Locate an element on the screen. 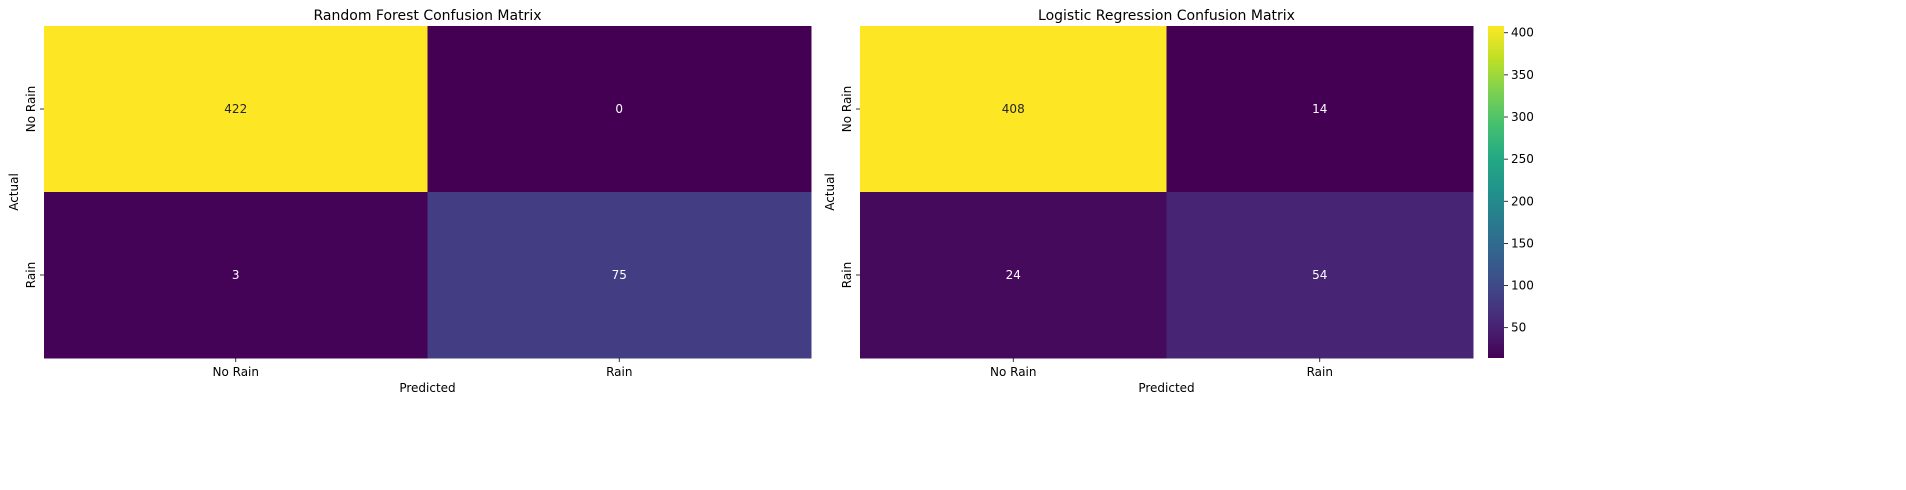 The height and width of the screenshot is (490, 1906). colorbar-tick-label: 150 is located at coordinates (1522, 243).